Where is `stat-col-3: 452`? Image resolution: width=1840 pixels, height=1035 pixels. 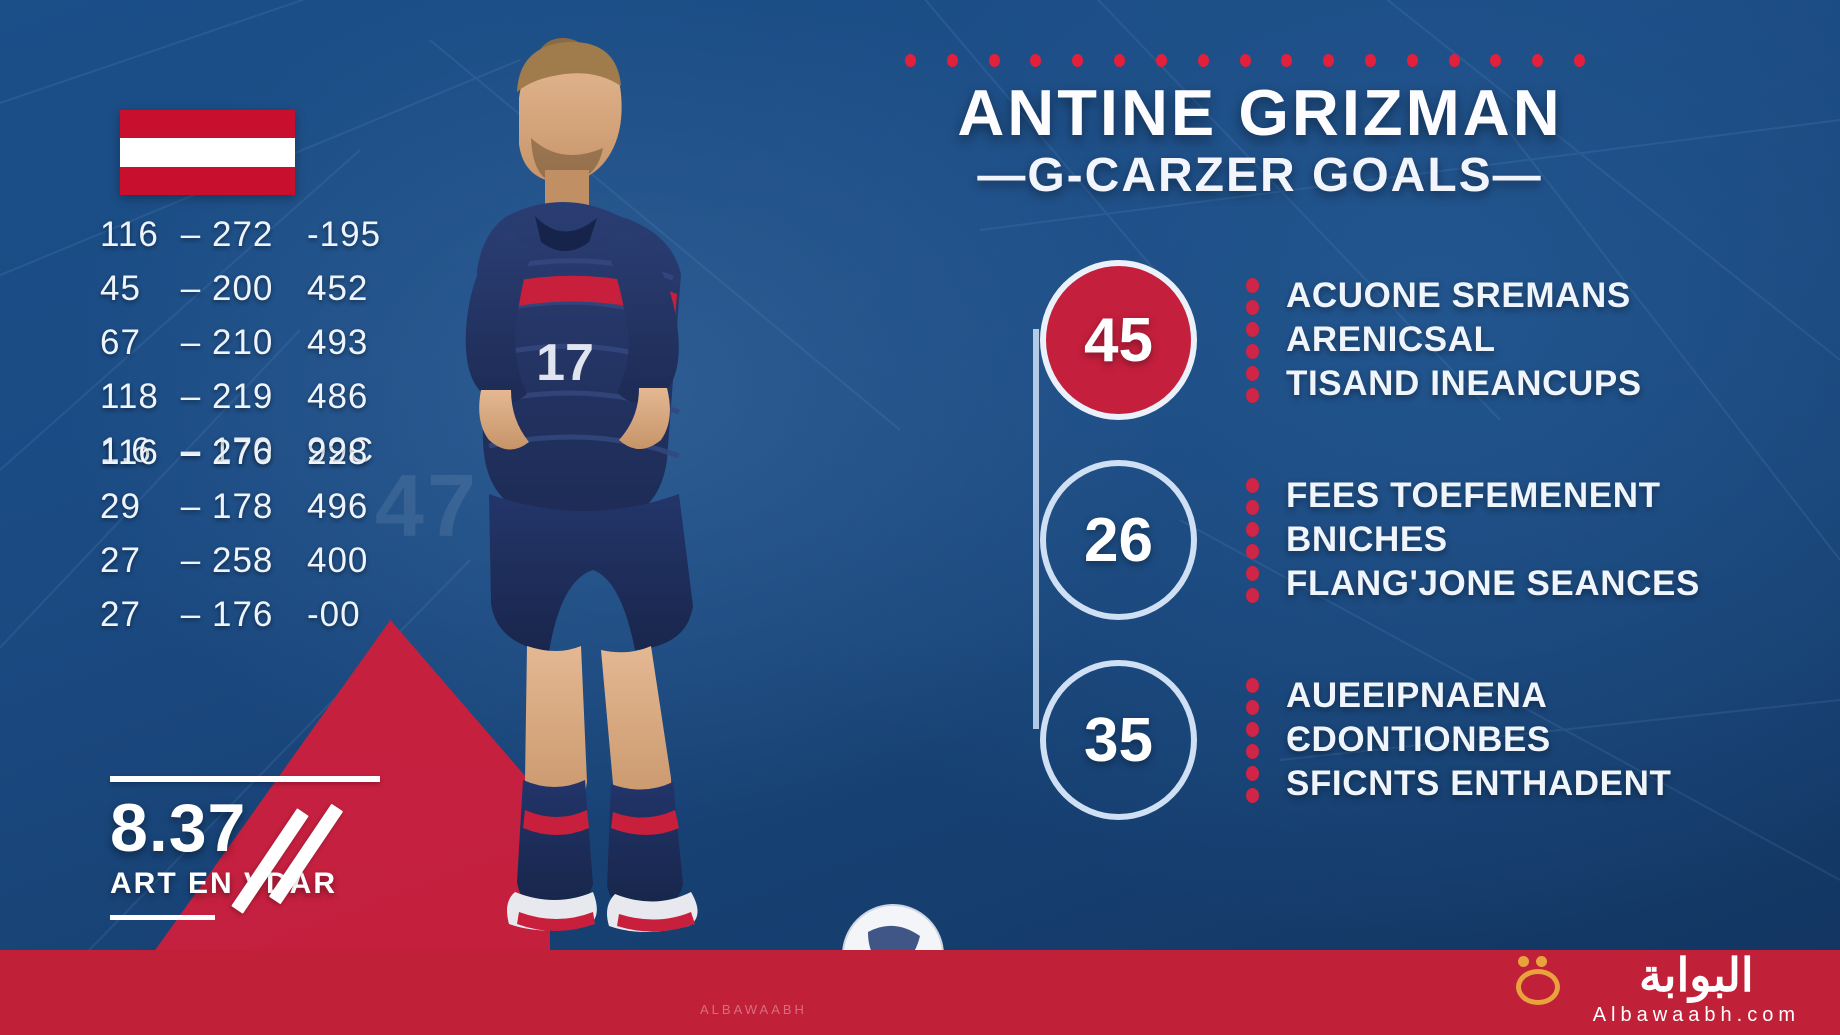 stat-col-3: 452 is located at coordinates (338, 288).